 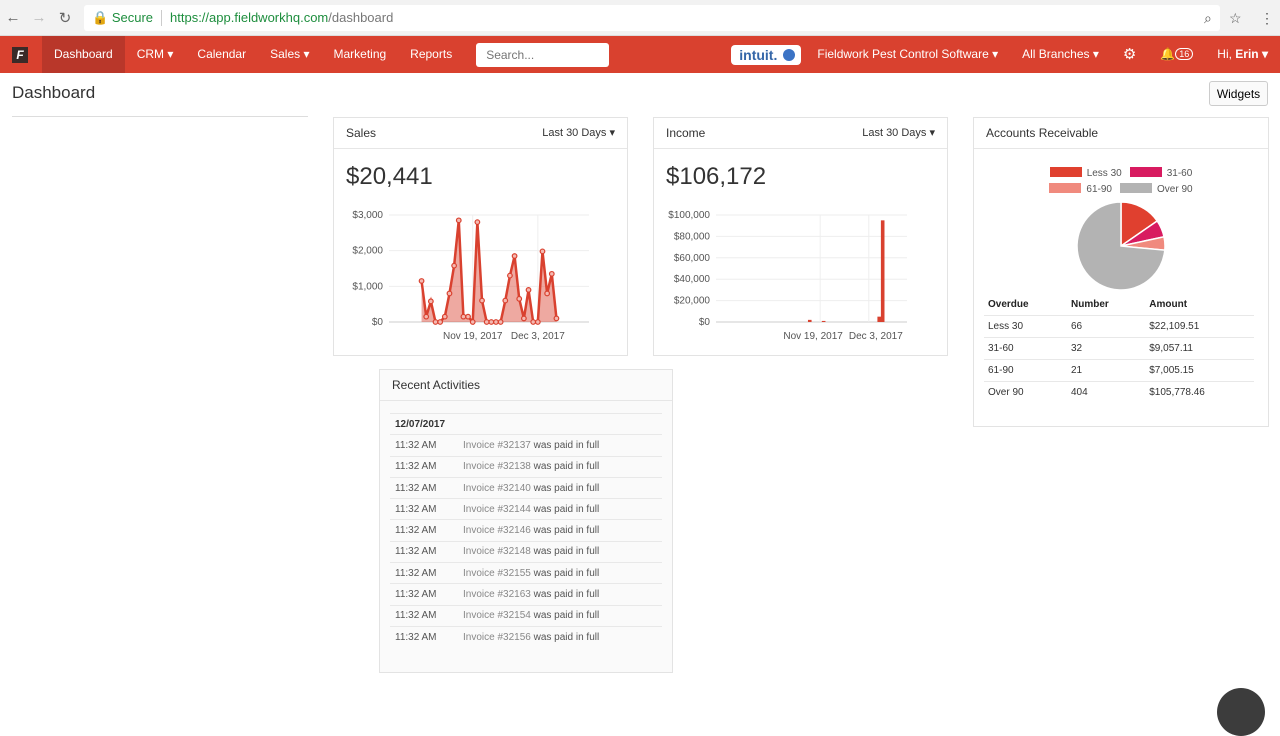 What do you see at coordinates (1161, 173) in the screenshot?
I see `legend-item: 31-60` at bounding box center [1161, 173].